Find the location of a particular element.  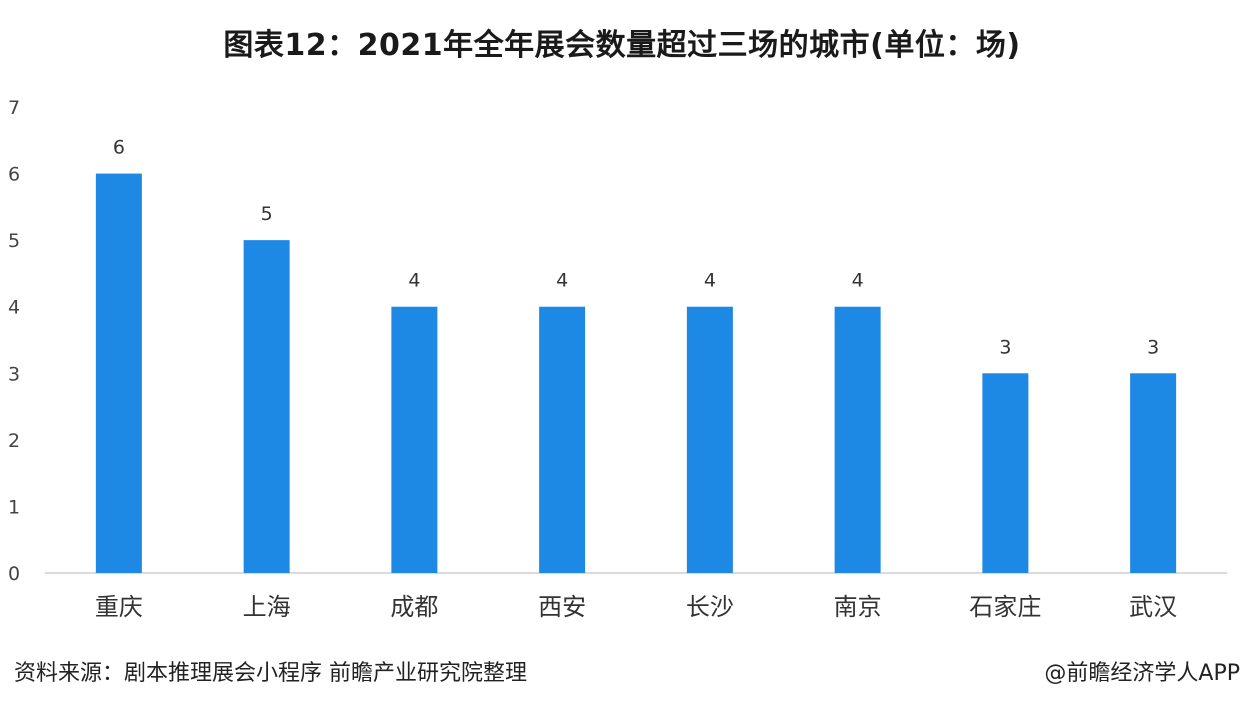

category-labels: 重庆 上海 成都 西安 长沙 南京 石家庄 武汉 is located at coordinates (636, 607).